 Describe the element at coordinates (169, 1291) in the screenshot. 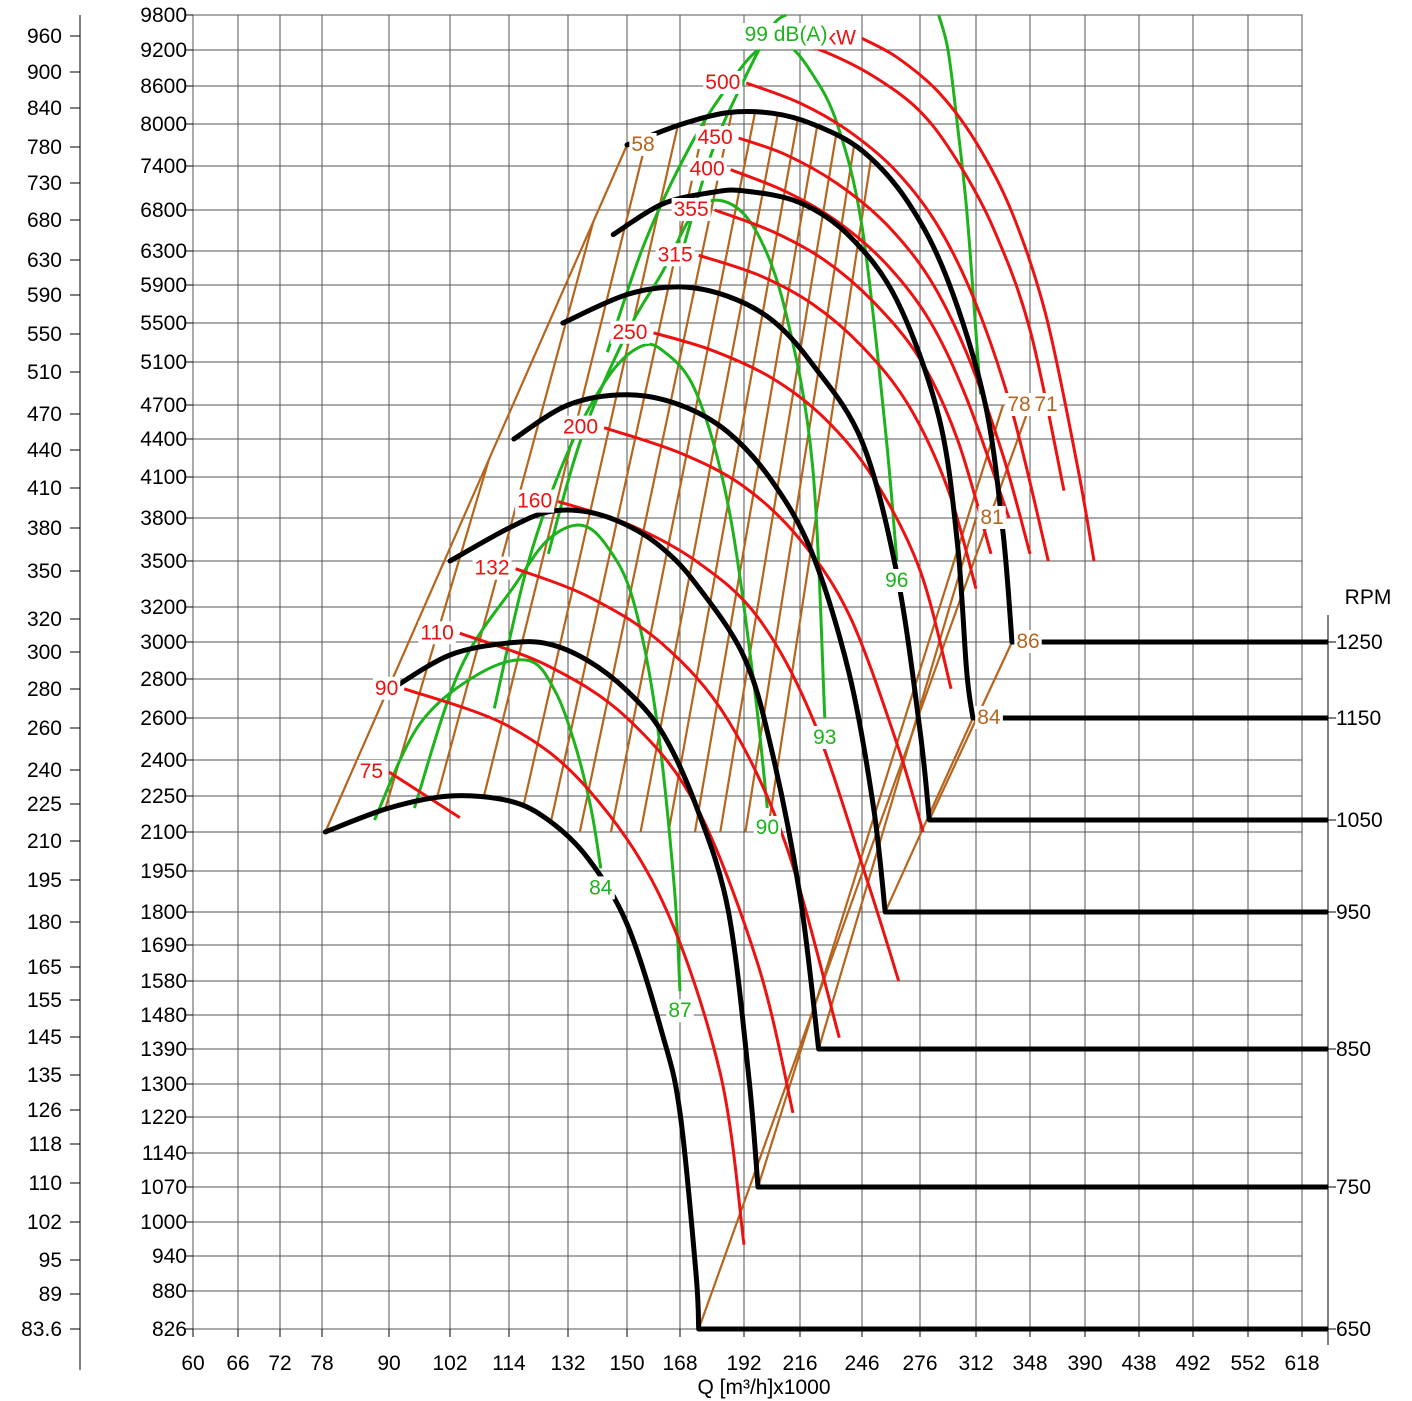

I see `inner-y-tick-label: 880` at that location.